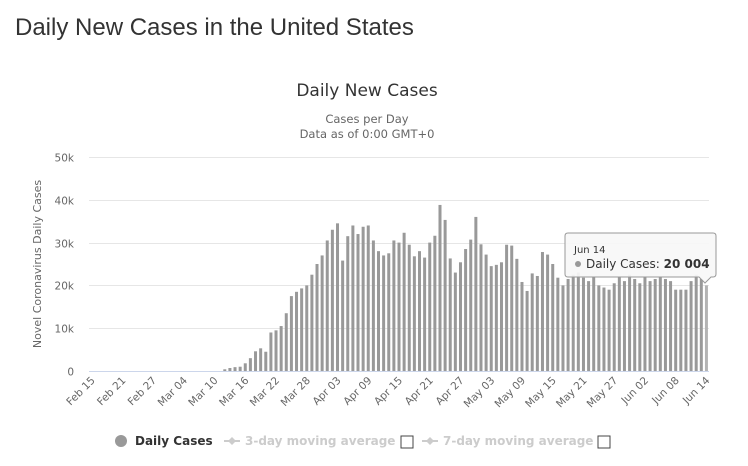  What do you see at coordinates (164, 441) in the screenshot?
I see `legend-item-daily-cases: Daily Cases` at bounding box center [164, 441].